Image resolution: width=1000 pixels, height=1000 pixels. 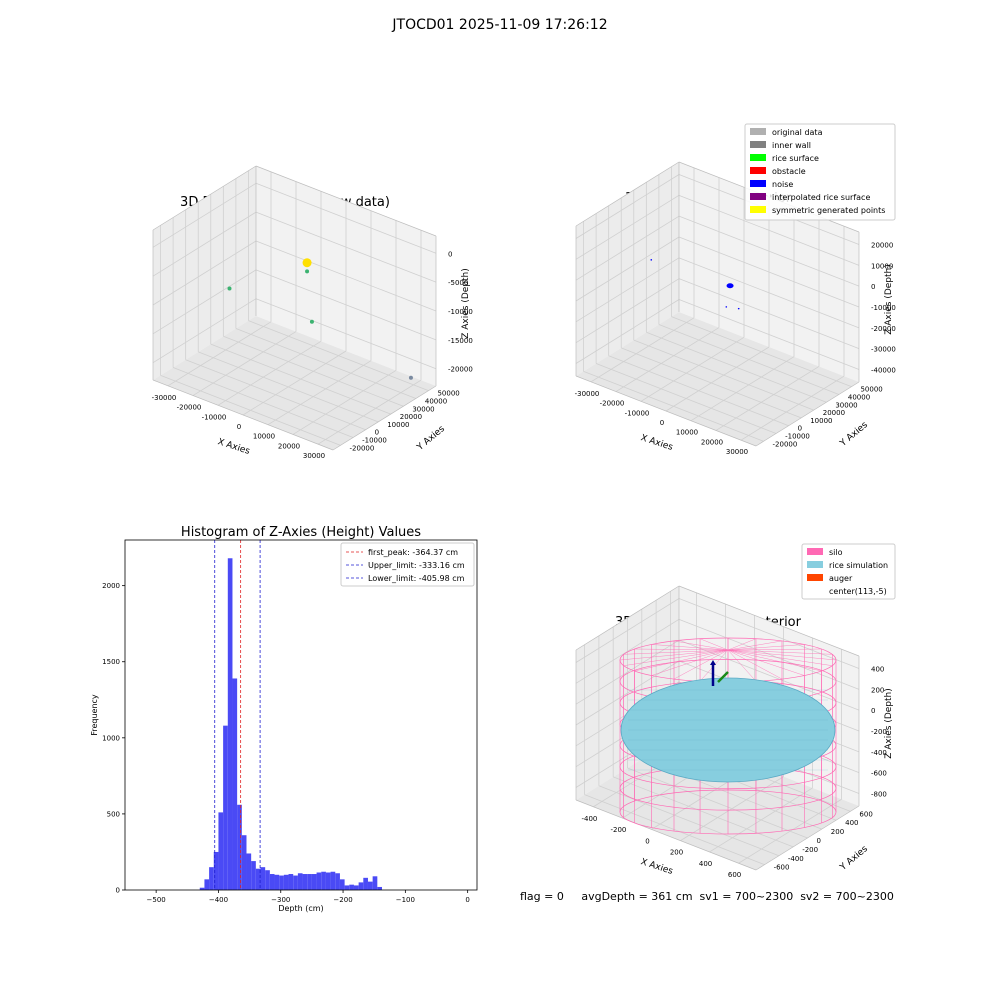 What do you see at coordinates (587, 394) in the screenshot?
I see `x-tick-label: -30000` at bounding box center [587, 394].